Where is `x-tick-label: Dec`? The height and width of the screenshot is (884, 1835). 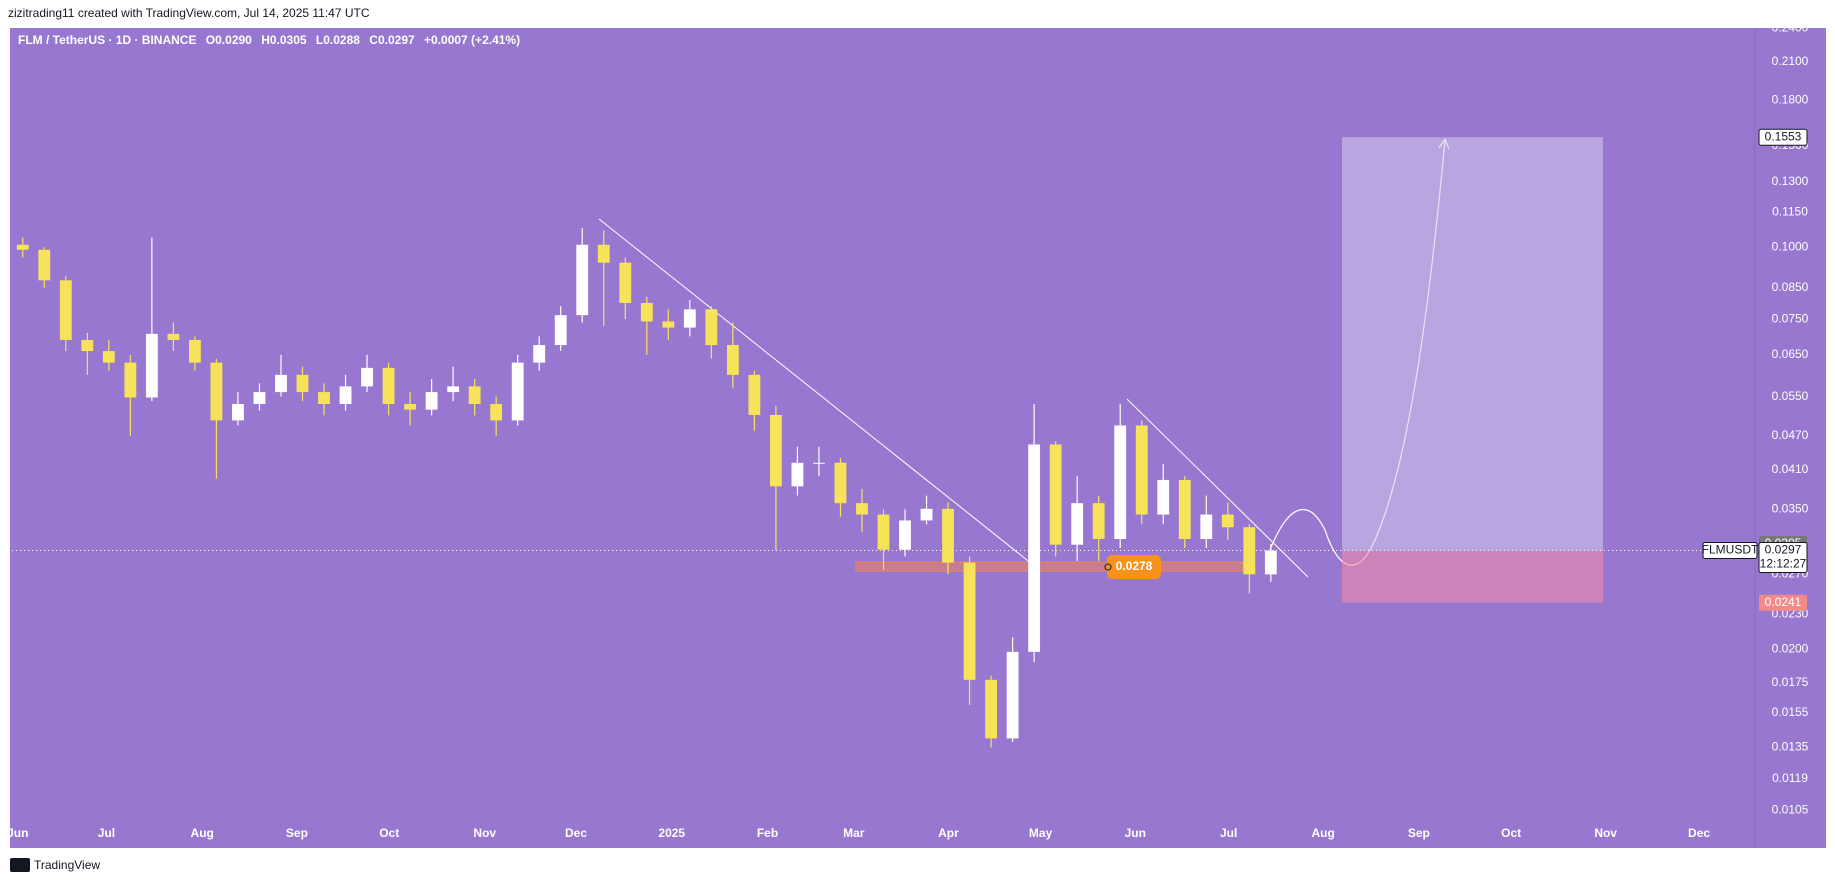
x-tick-label: Dec is located at coordinates (1699, 833).